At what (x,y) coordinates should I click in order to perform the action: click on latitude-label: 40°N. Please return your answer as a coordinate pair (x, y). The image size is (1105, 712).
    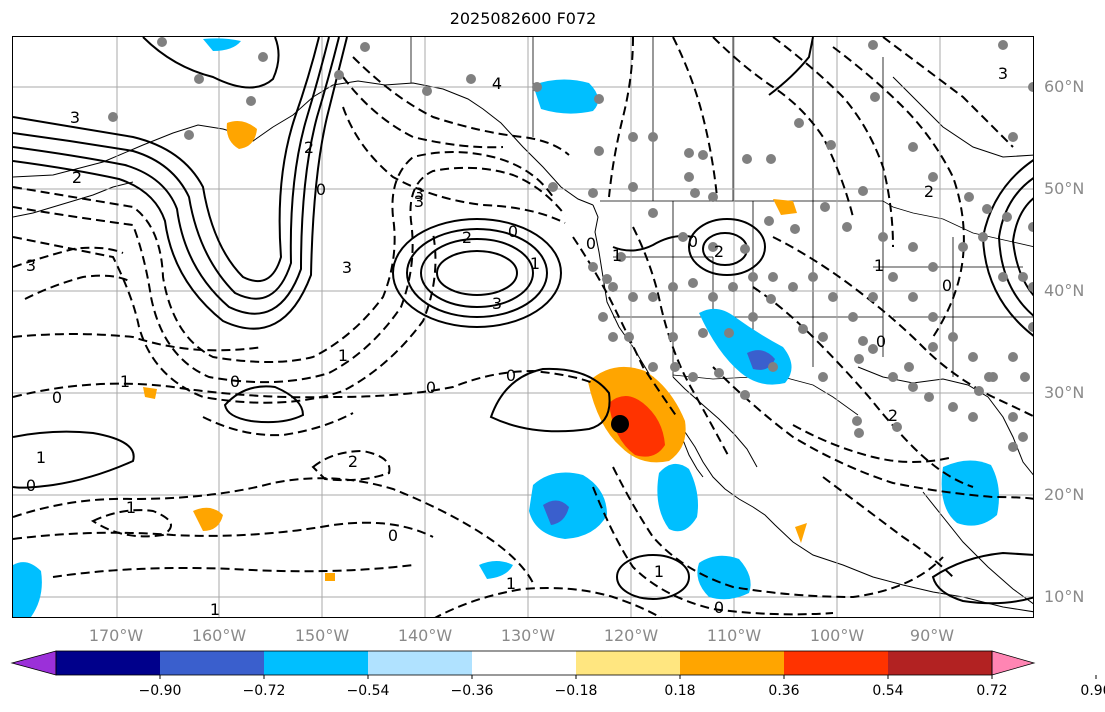
    Looking at the image, I should click on (1064, 290).